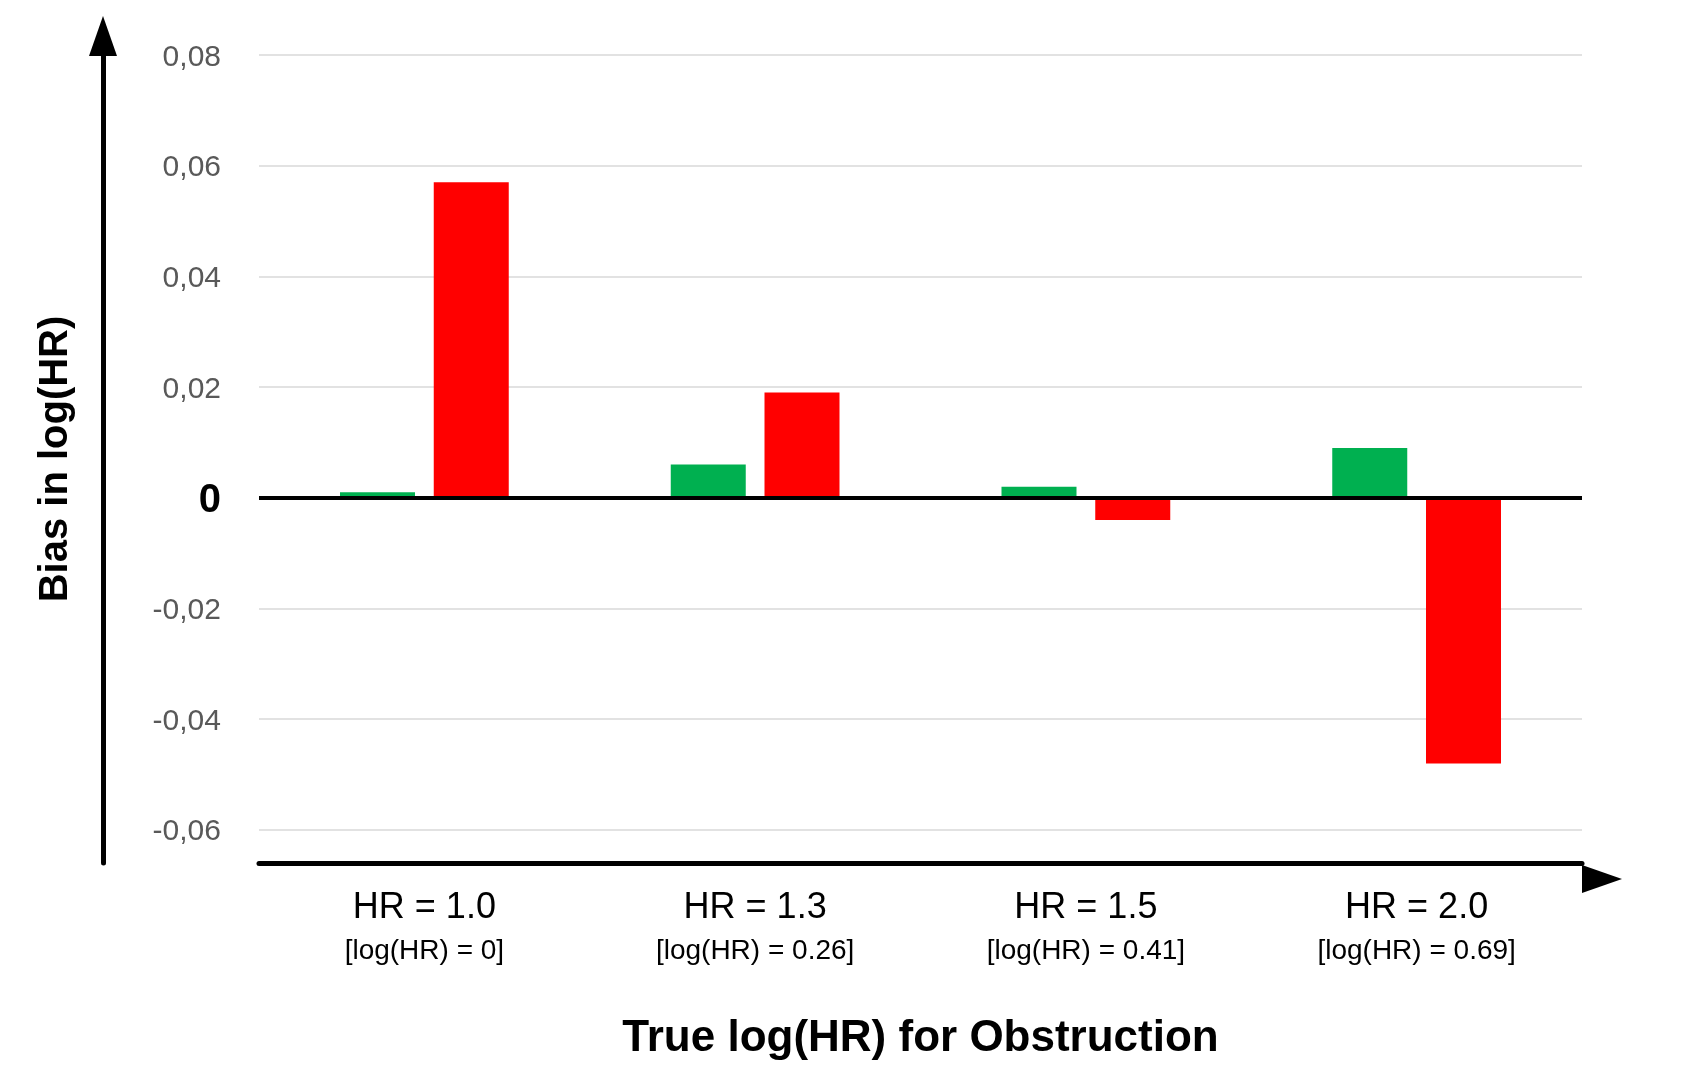 This screenshot has height=1073, width=1696. Describe the element at coordinates (1416, 924) in the screenshot. I see `x-tick-label: HR = 2.0 [log(HR) = 0.69]` at that location.